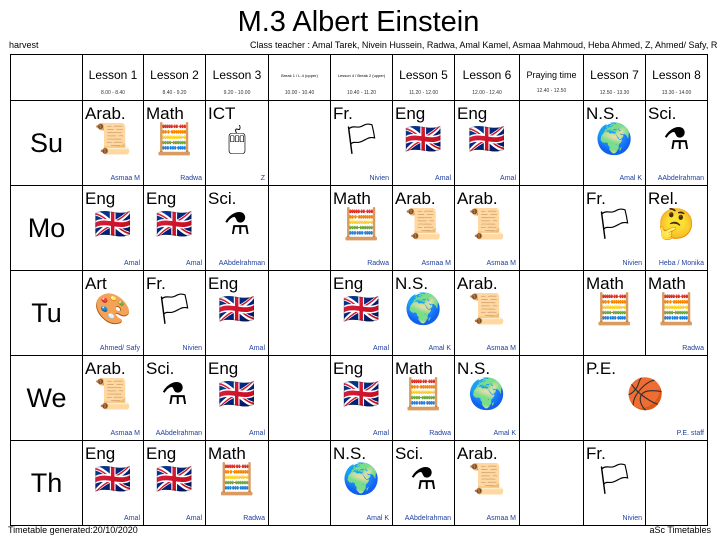 This screenshot has height=535, width=717. I want to click on column-header: Lesson 2 8.40 - 9.20, so click(174, 77).